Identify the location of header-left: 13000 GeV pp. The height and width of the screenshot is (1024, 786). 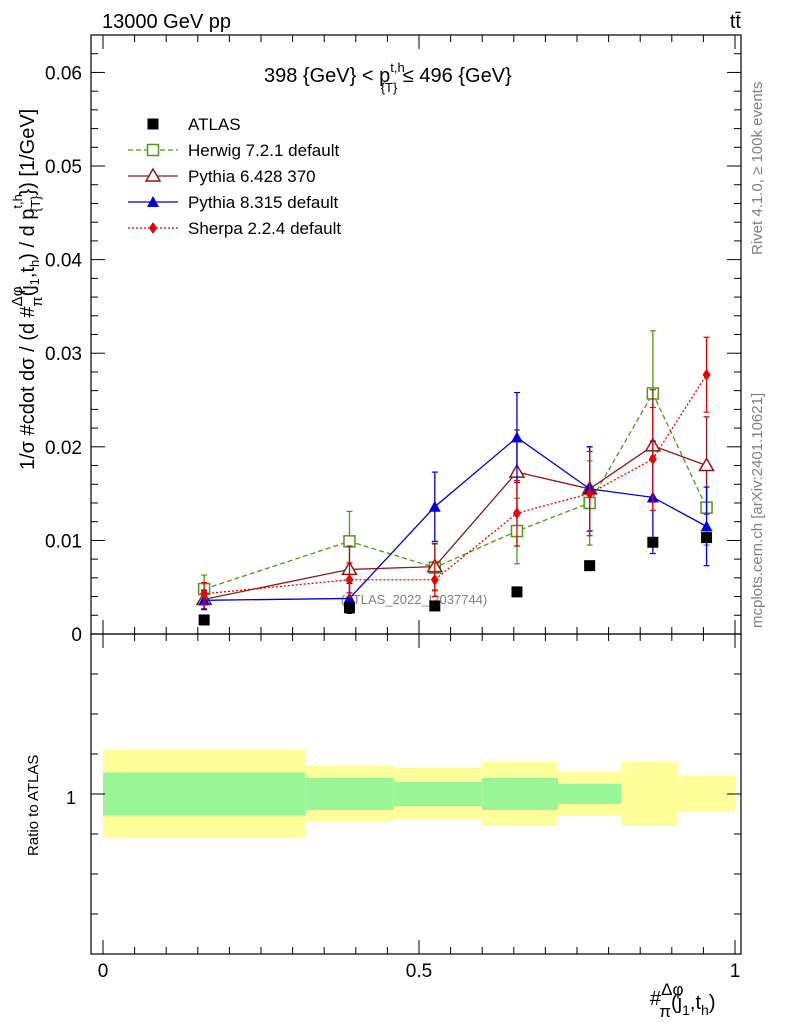
(166, 22).